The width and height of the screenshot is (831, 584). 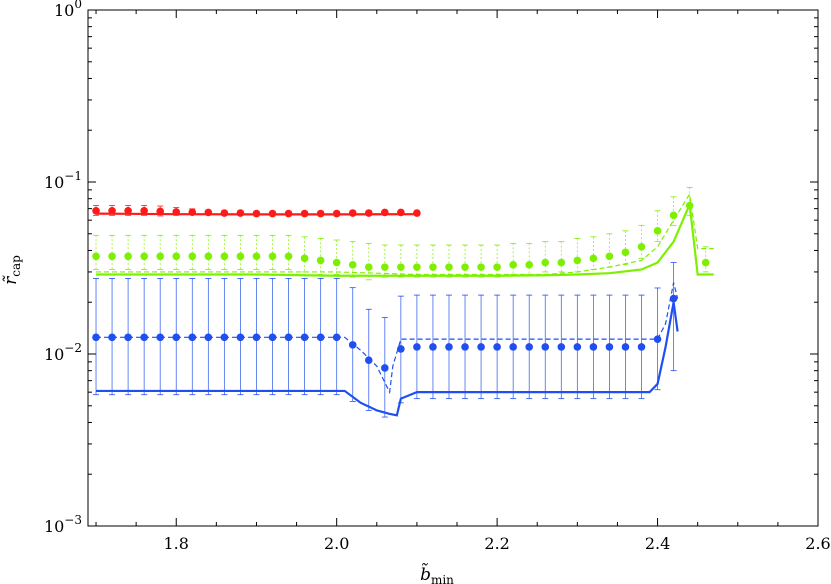 What do you see at coordinates (68, 10) in the screenshot?
I see `y-tick-label: 100` at bounding box center [68, 10].